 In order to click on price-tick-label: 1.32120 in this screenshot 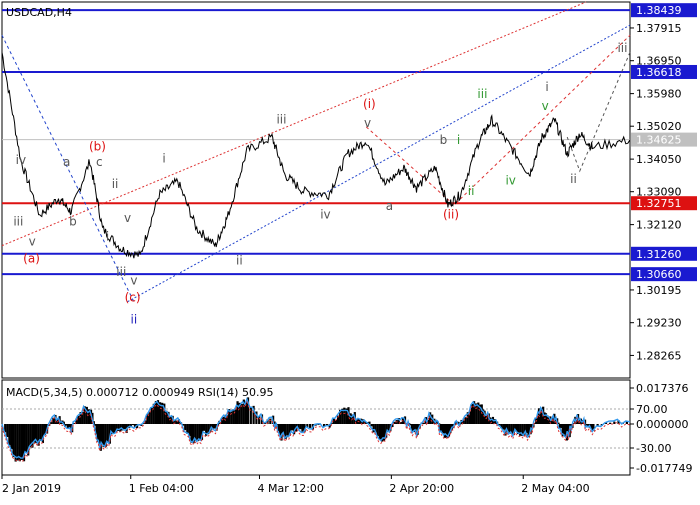, I will do `click(659, 225)`.